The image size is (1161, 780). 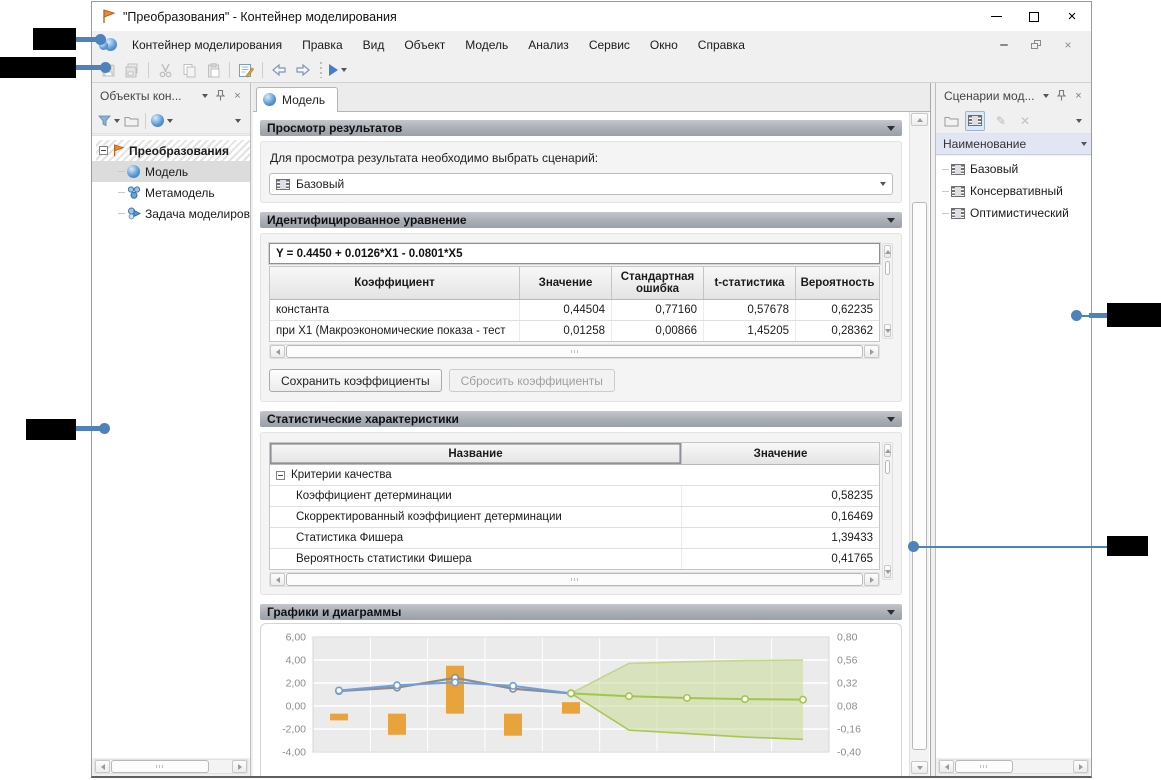 What do you see at coordinates (581, 419) in the screenshot?
I see `section-stats-header: Статистические характеристики` at bounding box center [581, 419].